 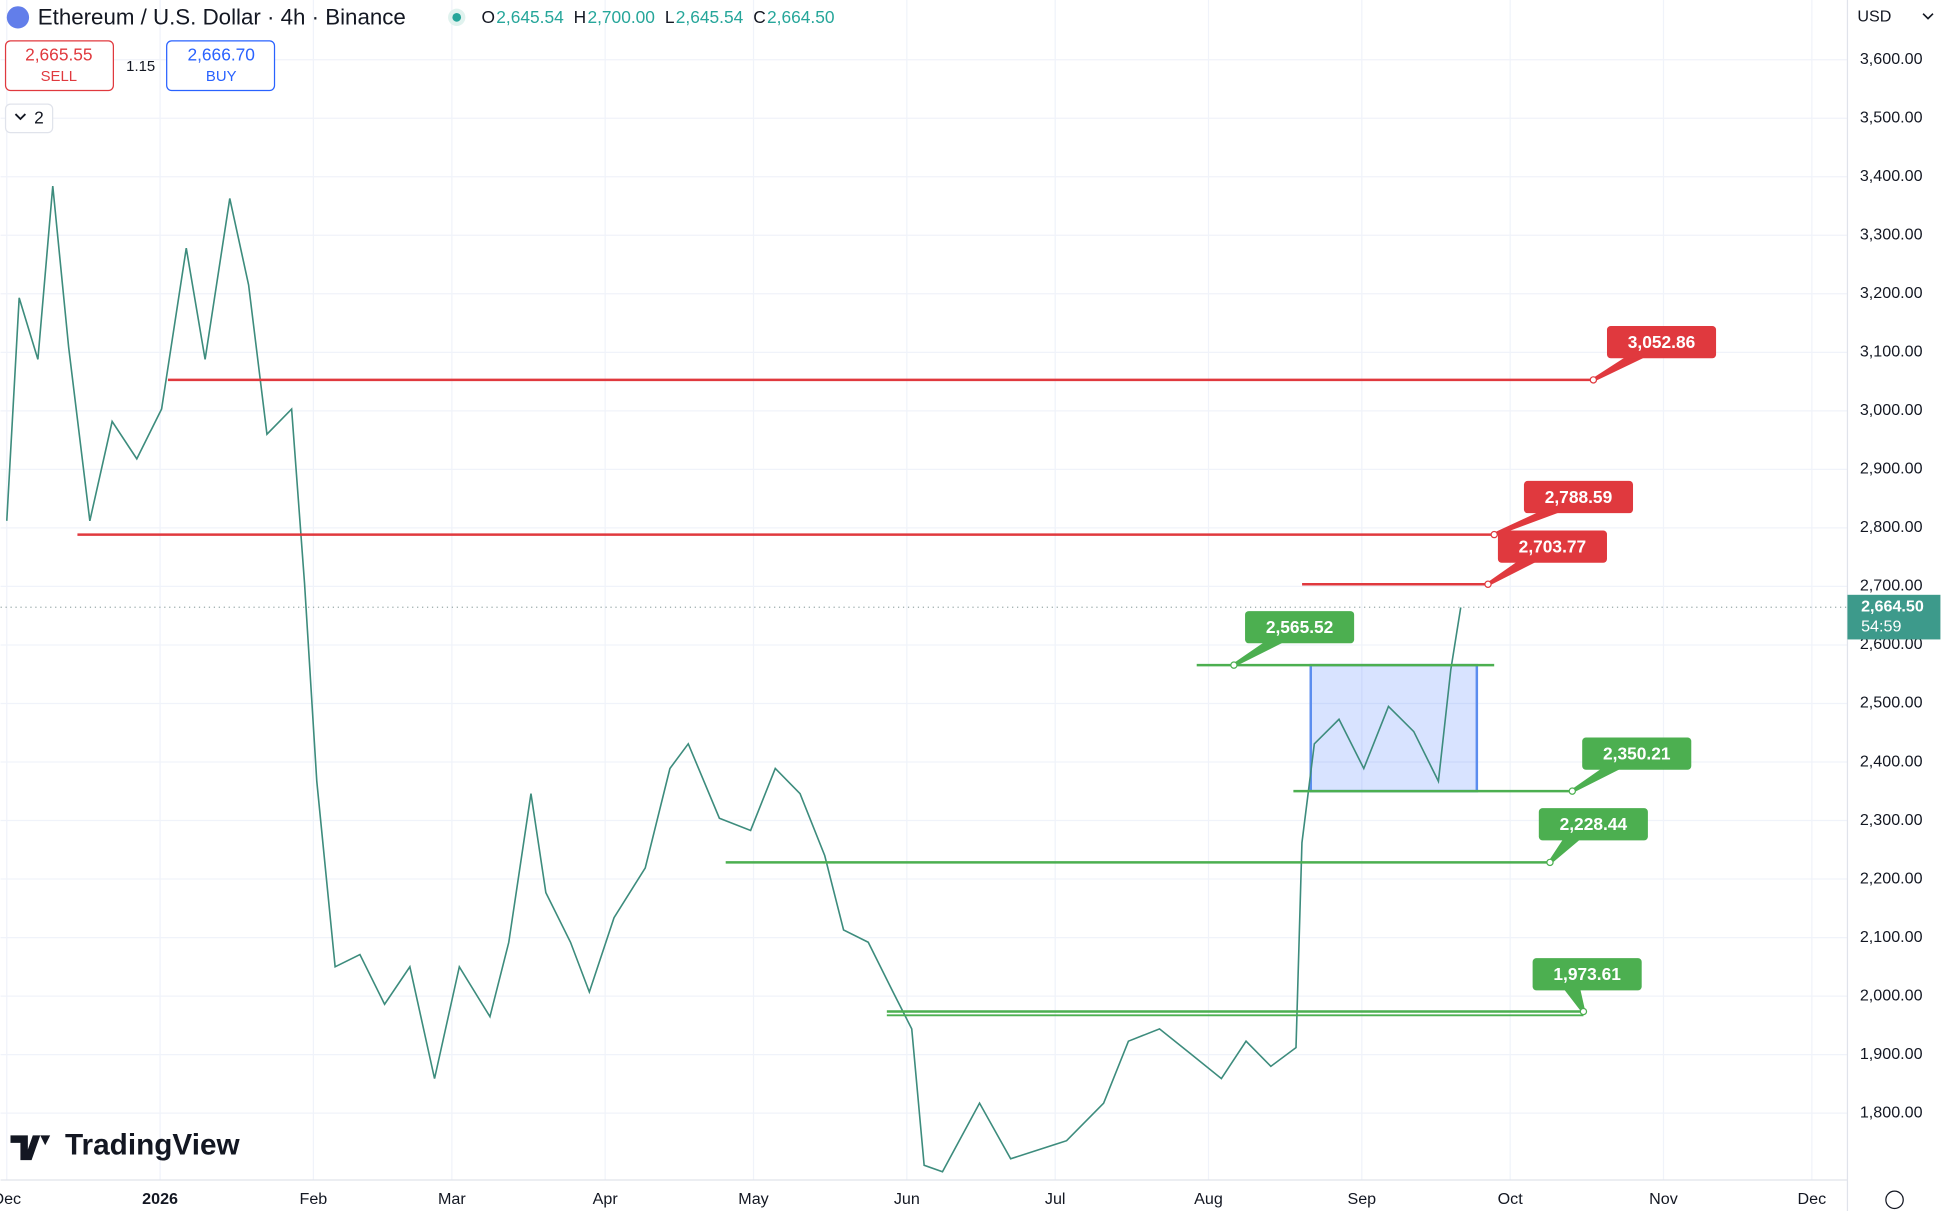 I want to click on brand-logo, so click(x=30, y=1148).